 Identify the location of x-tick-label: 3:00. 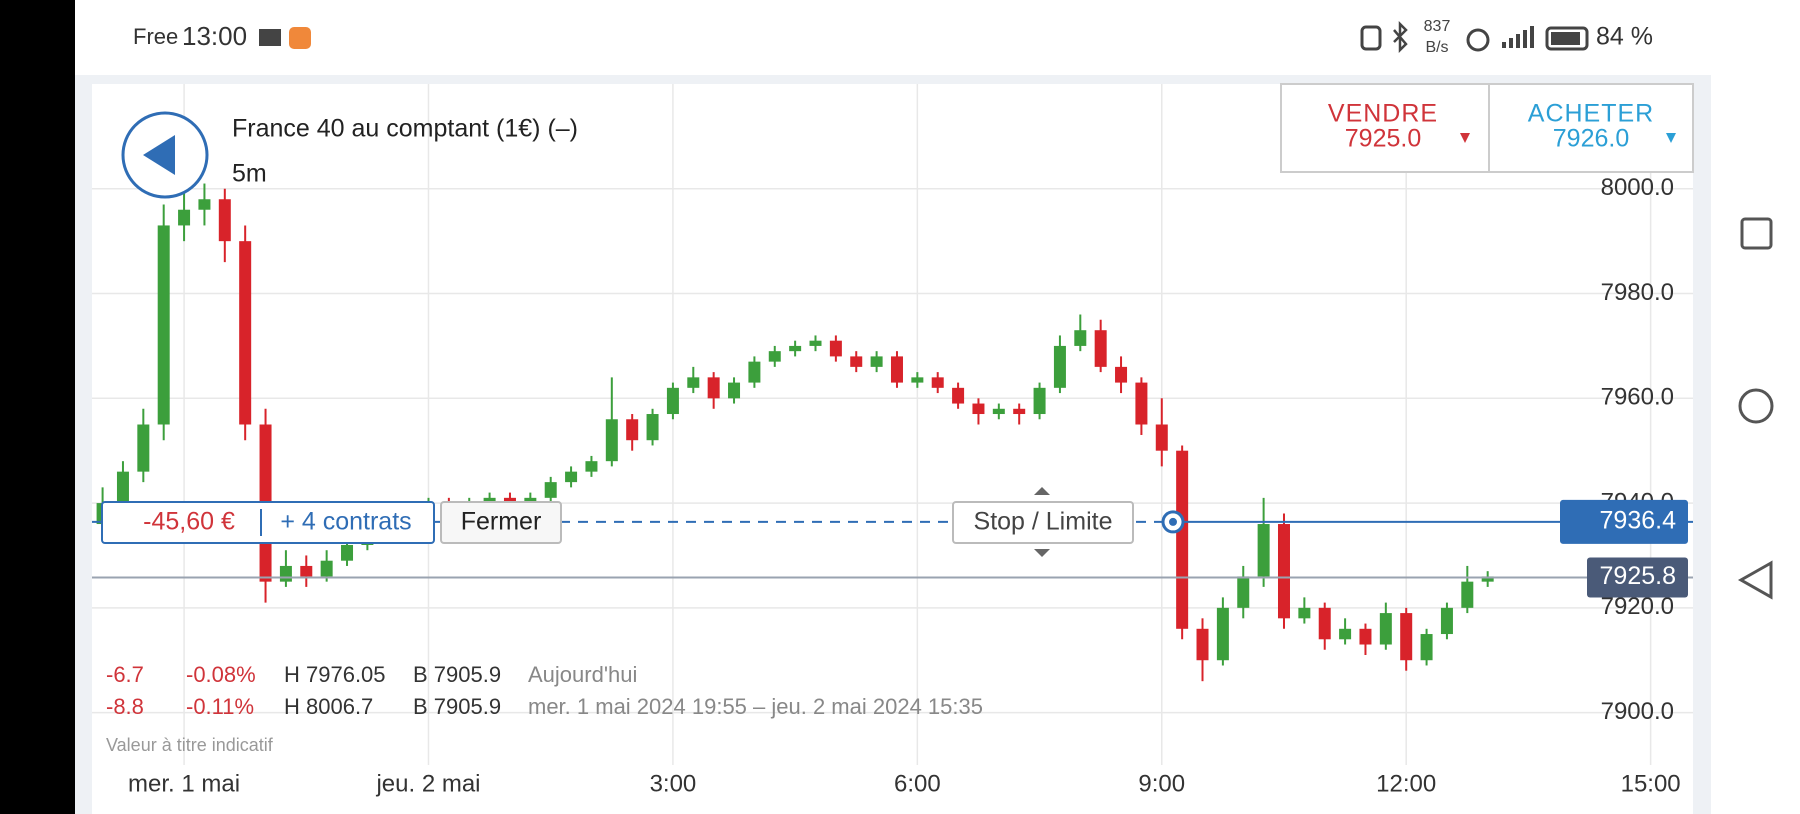
(673, 783).